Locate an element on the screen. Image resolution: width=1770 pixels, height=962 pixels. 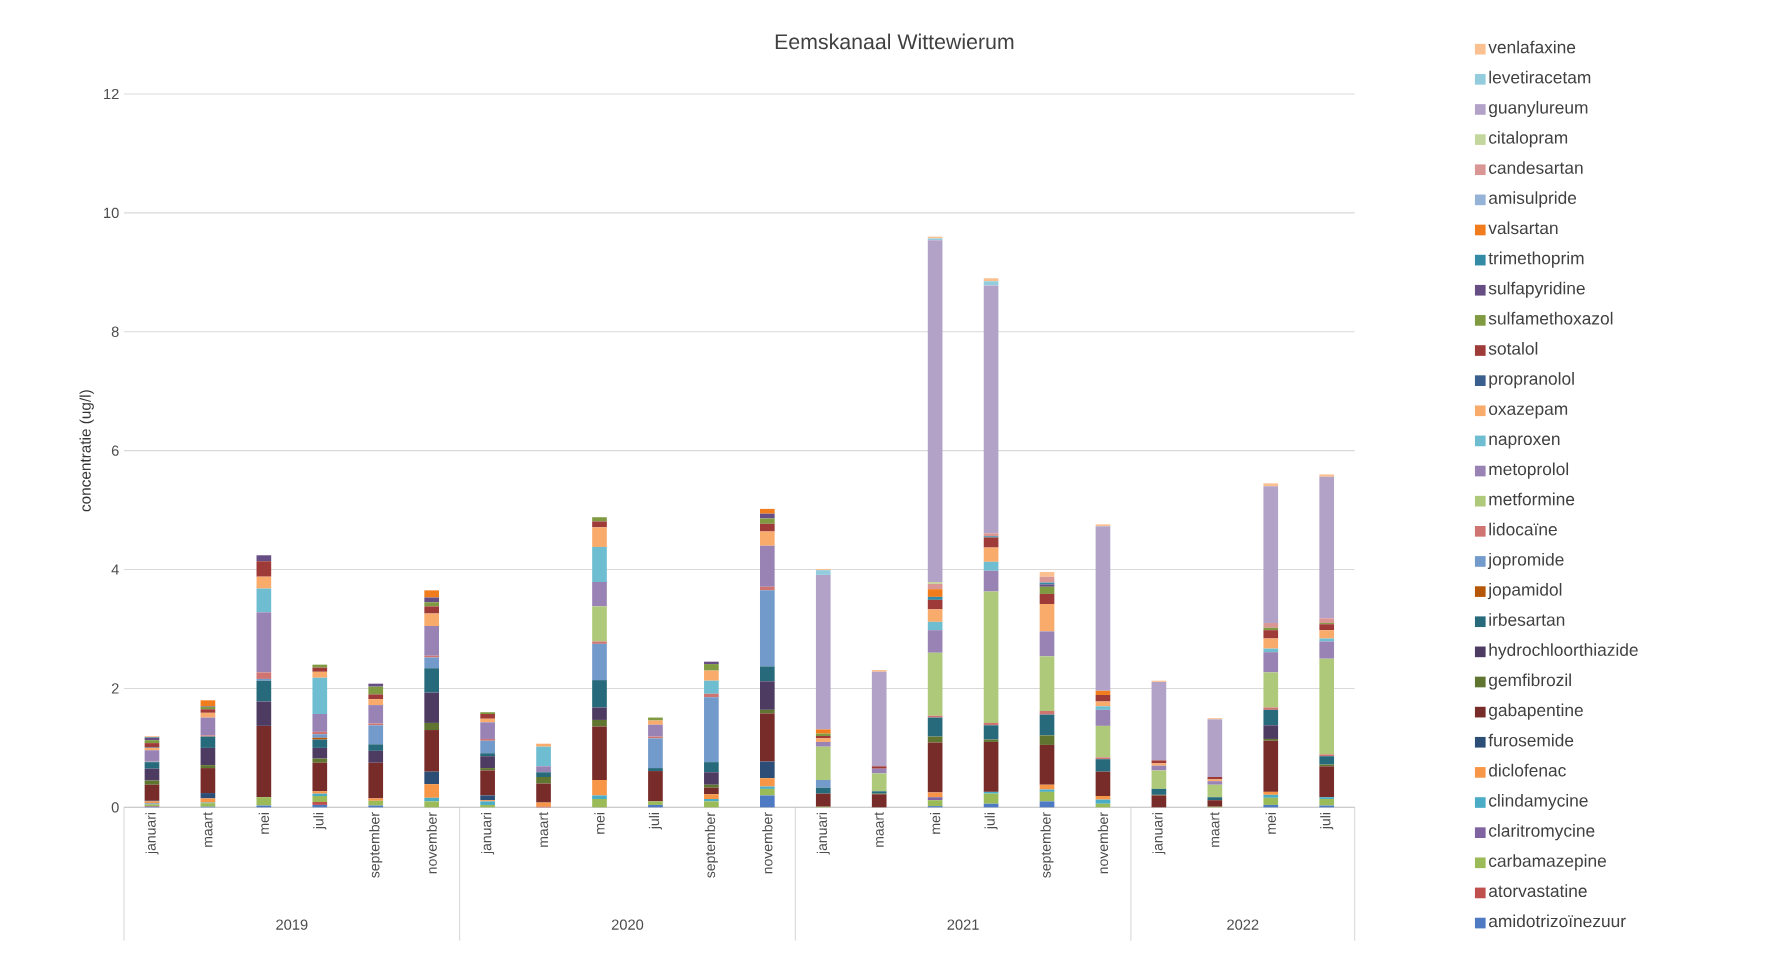
legend-label: gabapentine is located at coordinates (1536, 711).